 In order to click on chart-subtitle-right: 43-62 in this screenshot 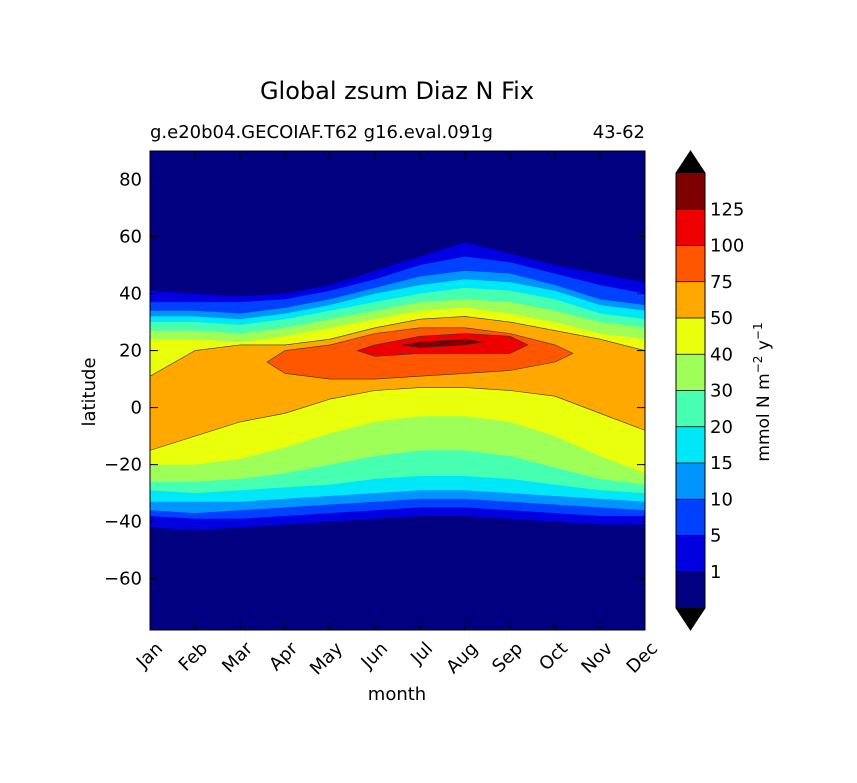, I will do `click(619, 132)`.